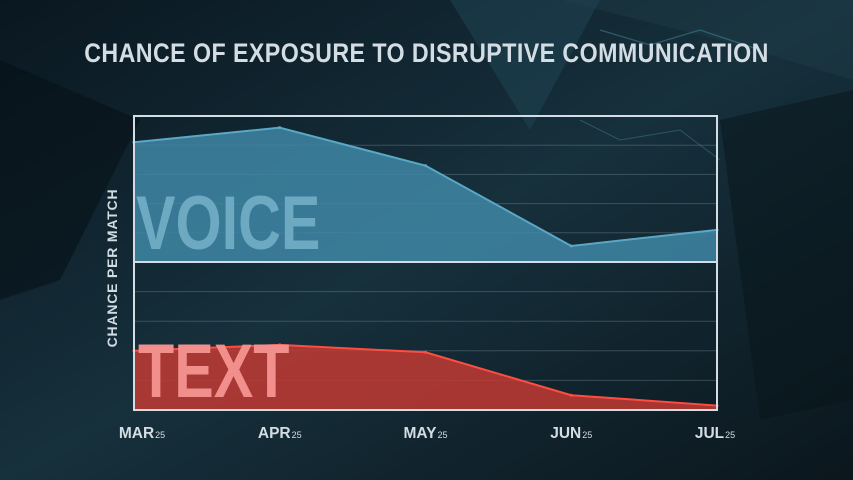  I want to click on x-tick-label: APR25, so click(280, 434).